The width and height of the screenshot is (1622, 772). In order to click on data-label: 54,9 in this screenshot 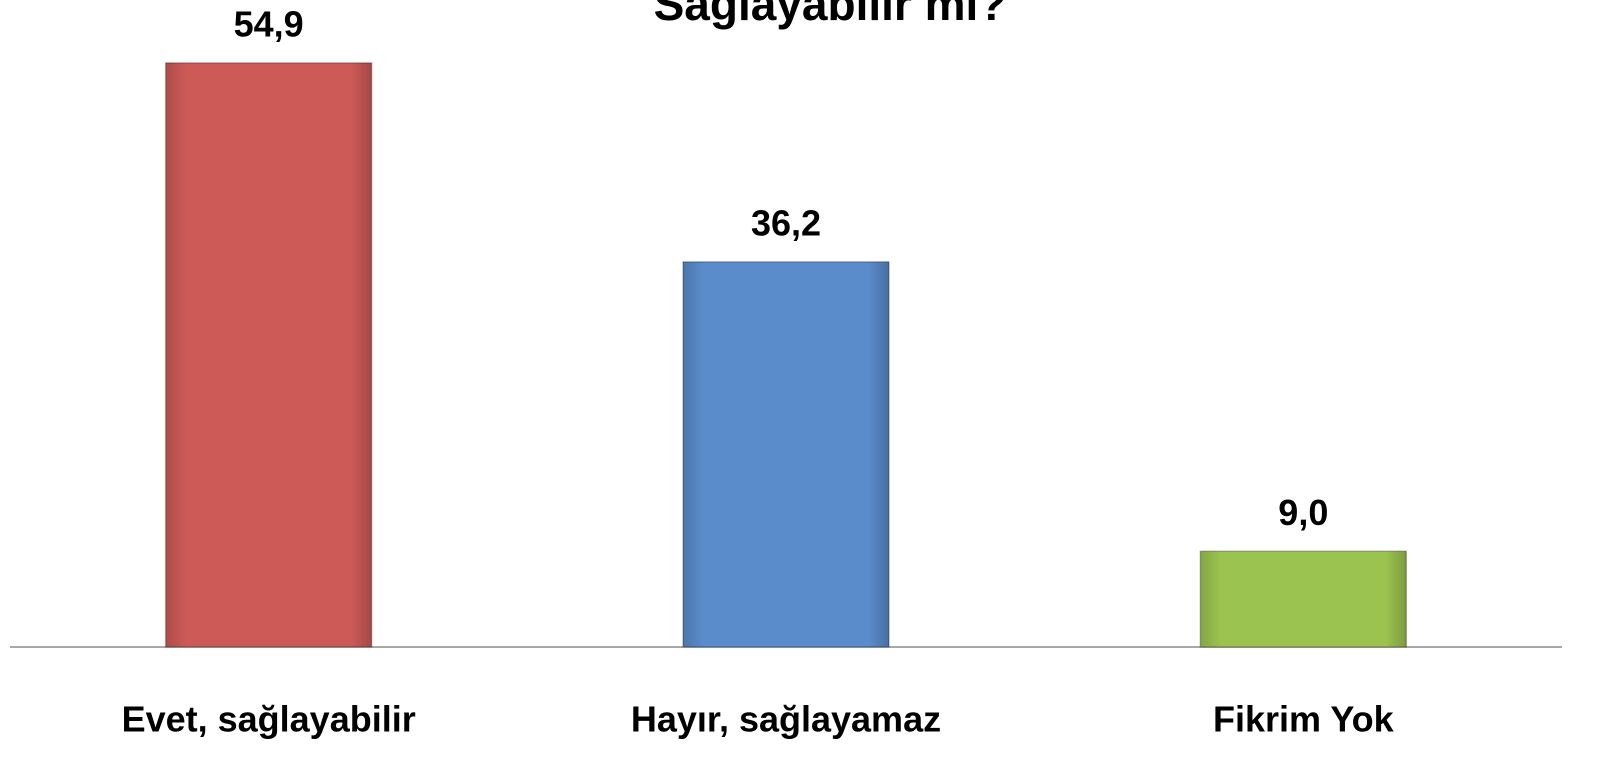, I will do `click(269, 23)`.